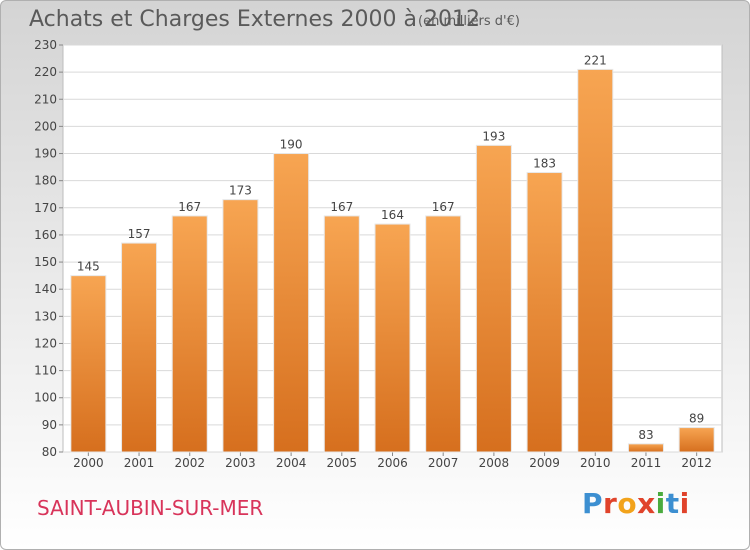 The image size is (750, 550). I want to click on y-tick-label: 210, so click(45, 99).